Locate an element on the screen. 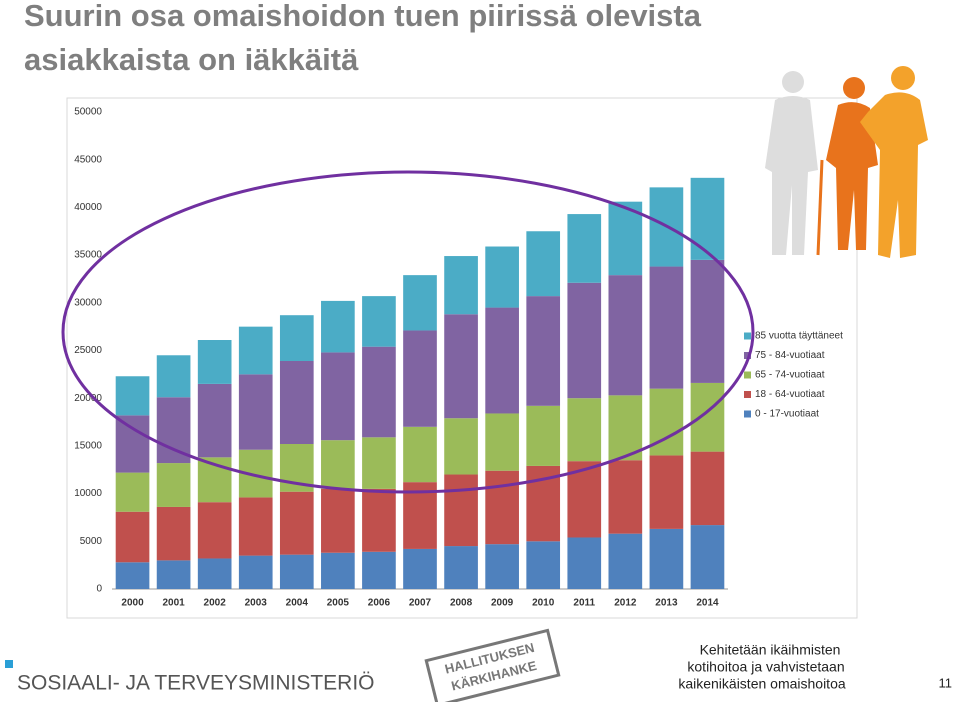 Image resolution: width=960 pixels, height=702 pixels. x-tick-label: 2005 is located at coordinates (338, 603).